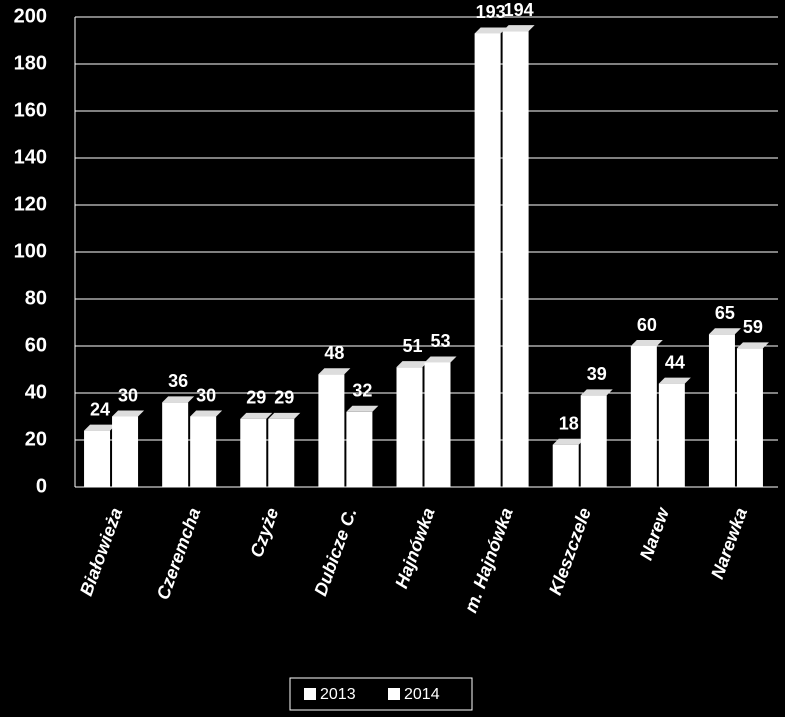 The width and height of the screenshot is (785, 717). What do you see at coordinates (178, 381) in the screenshot?
I see `value-label: 36` at bounding box center [178, 381].